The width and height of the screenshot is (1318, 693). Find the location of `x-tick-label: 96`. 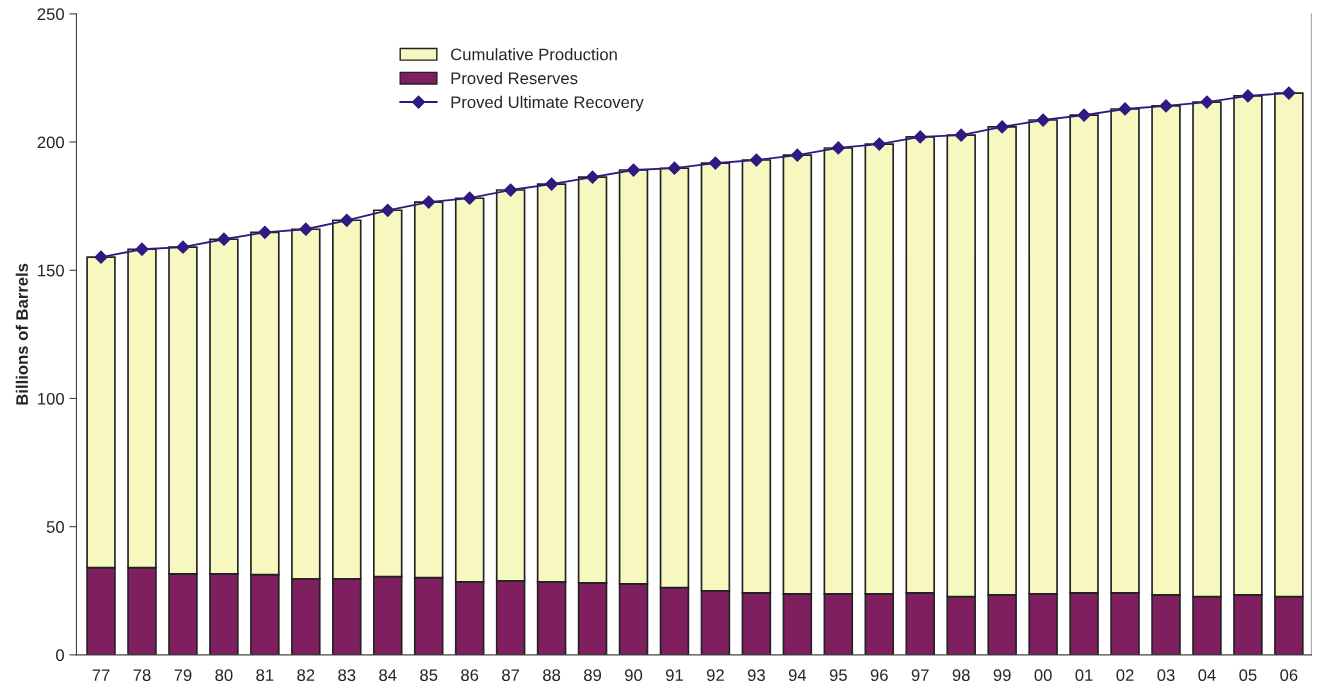

x-tick-label: 96 is located at coordinates (879, 675).